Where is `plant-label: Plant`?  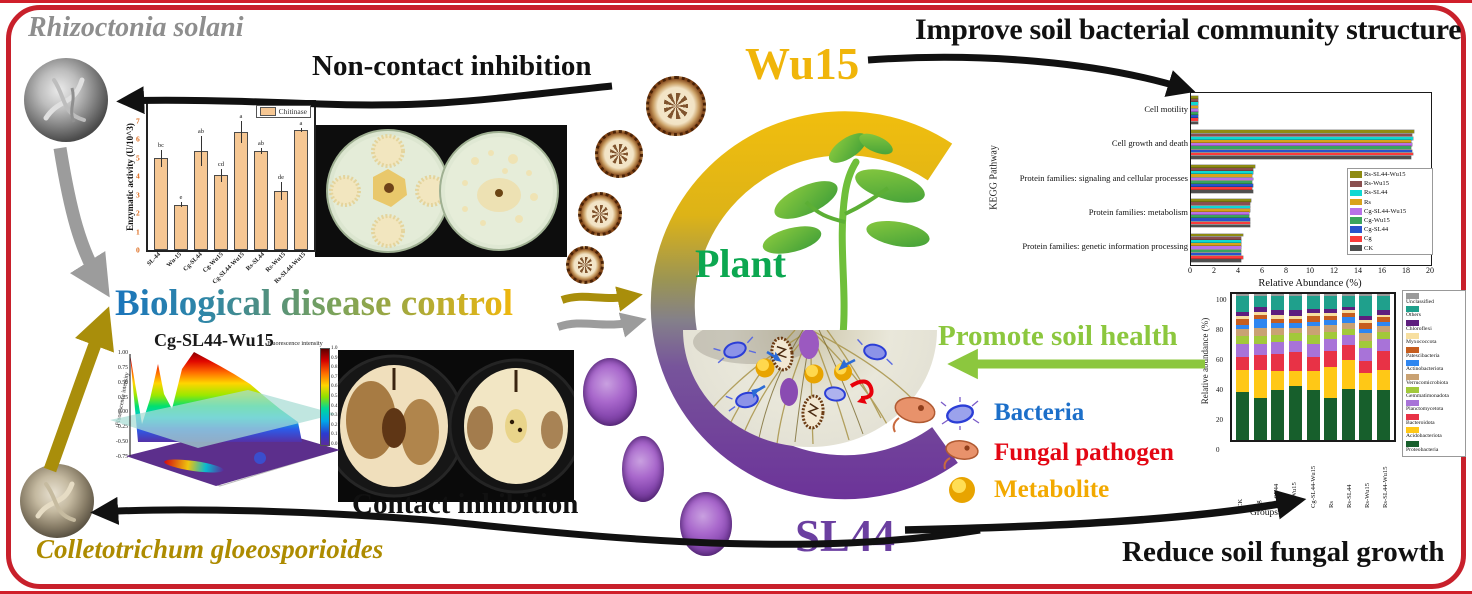 plant-label: Plant is located at coordinates (741, 263).